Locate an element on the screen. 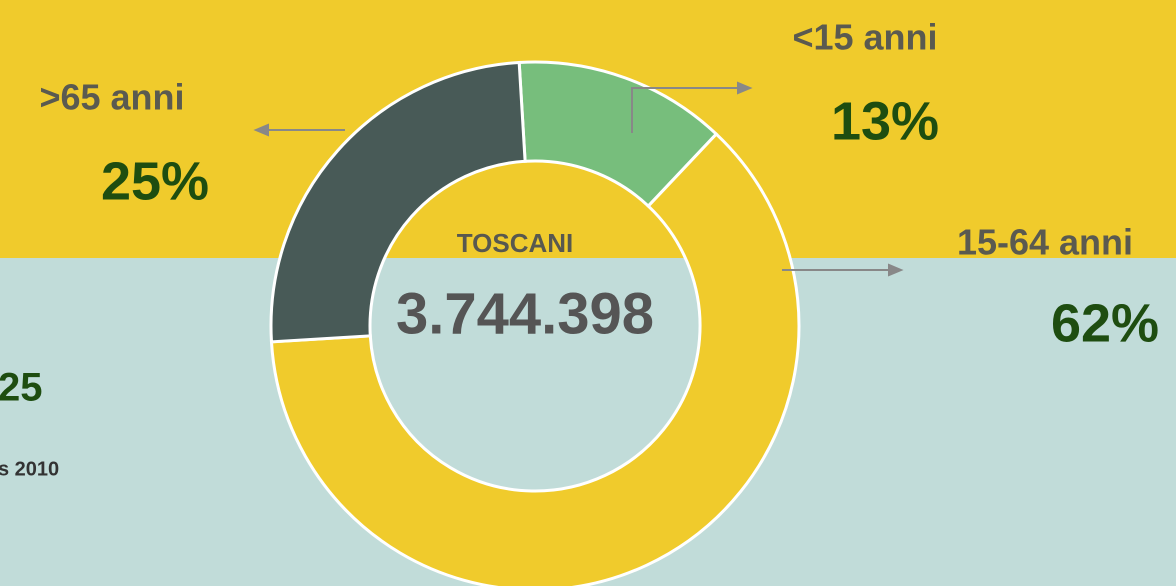  annotation: 25 is located at coordinates (21, 388).